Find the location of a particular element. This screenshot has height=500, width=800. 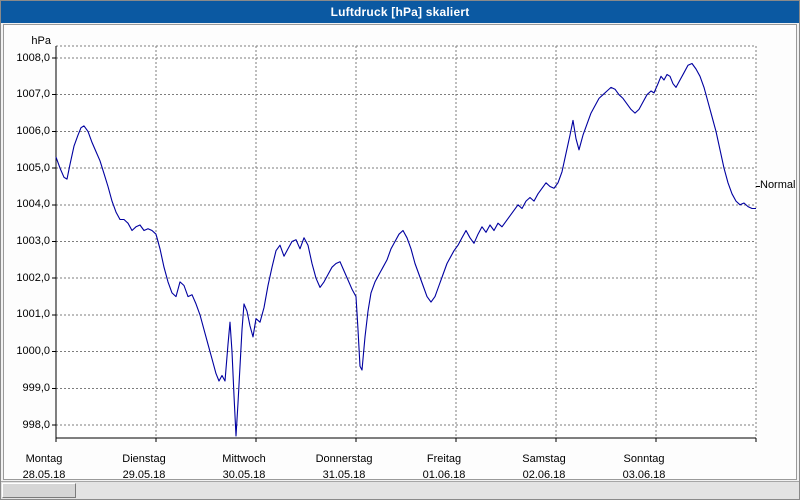

title-bar: Luftdruck [hPa] skaliert is located at coordinates (400, 12).